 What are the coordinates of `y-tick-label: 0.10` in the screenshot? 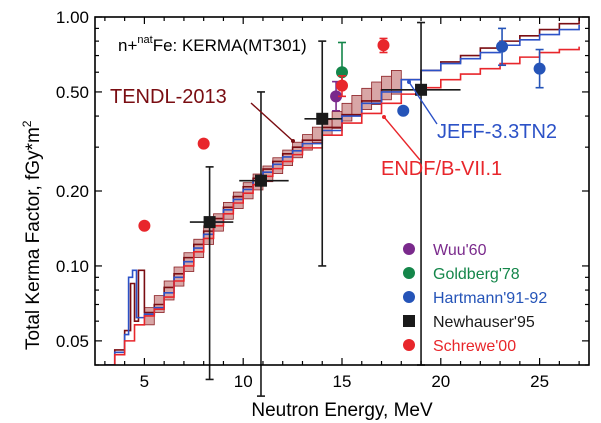 It's located at (72, 266).